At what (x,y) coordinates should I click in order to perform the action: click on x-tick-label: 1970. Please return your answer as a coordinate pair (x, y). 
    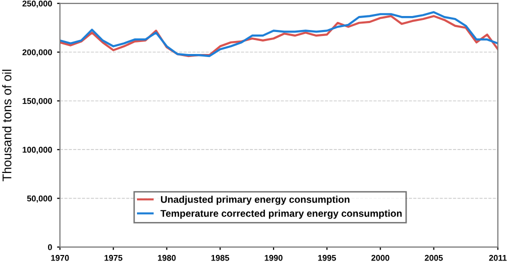
    Looking at the image, I should click on (60, 257).